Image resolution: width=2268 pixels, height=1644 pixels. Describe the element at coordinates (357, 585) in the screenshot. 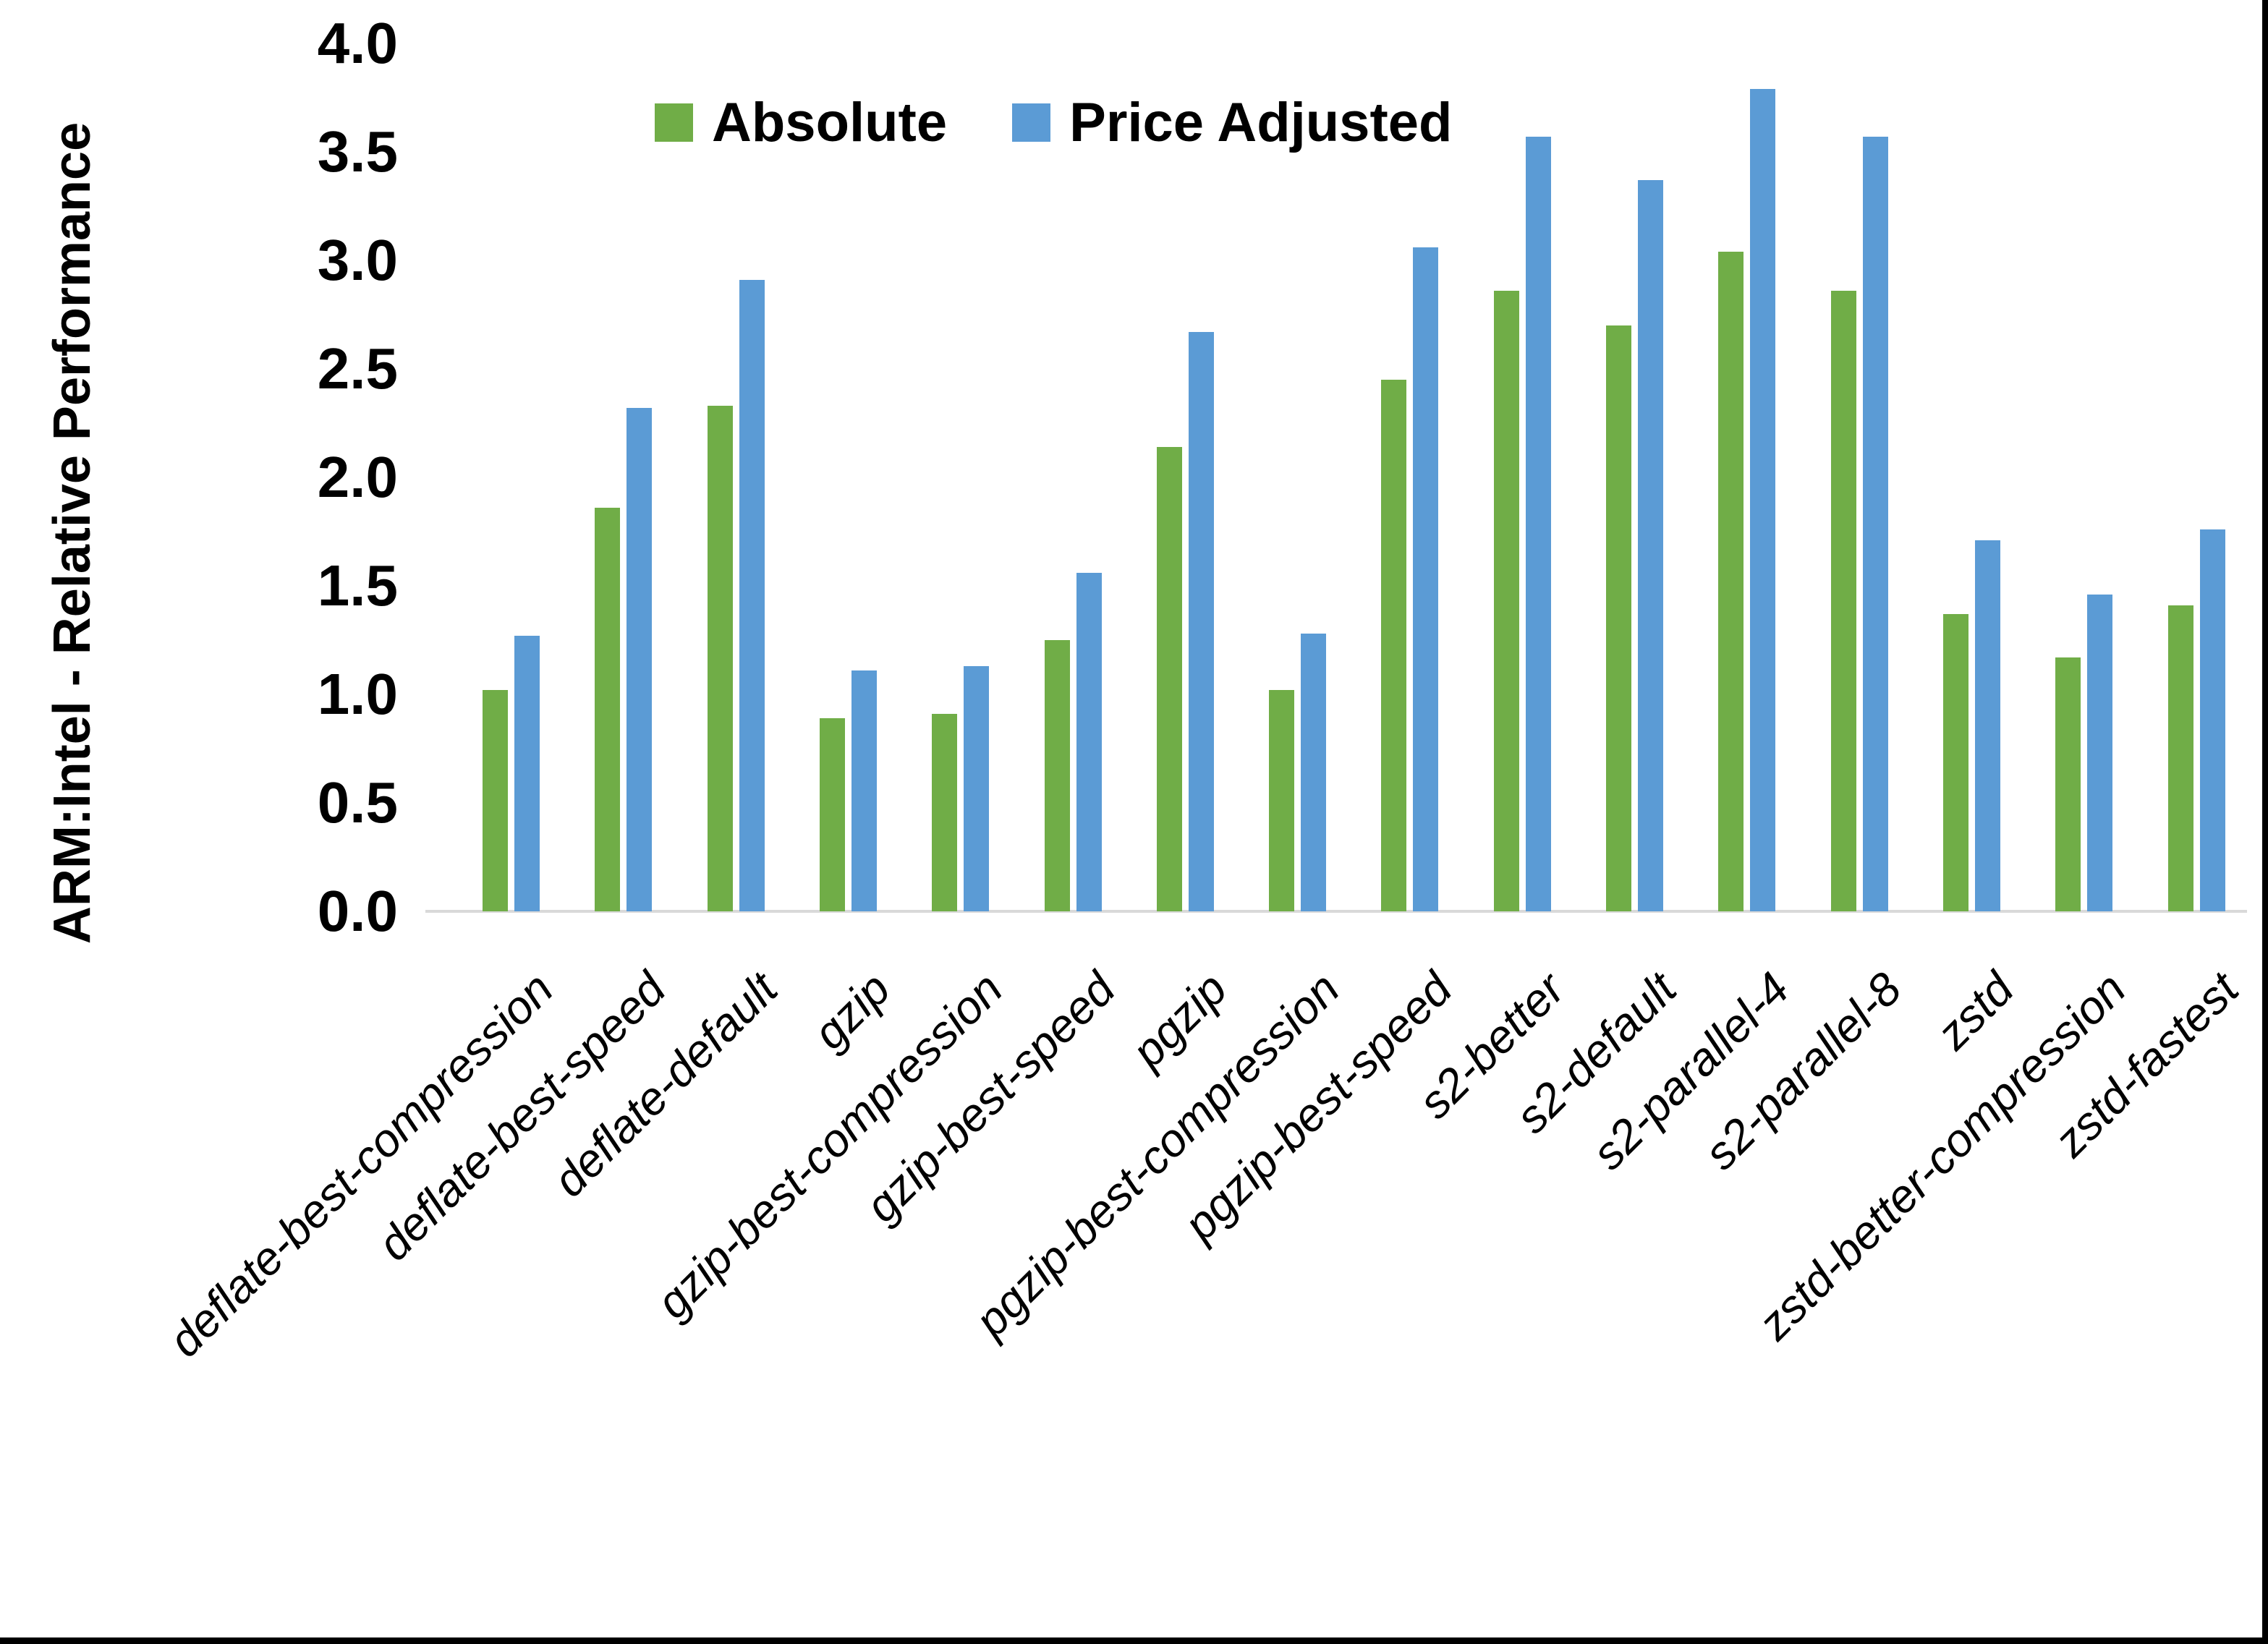

I see `y-tick-label: 1.5` at that location.